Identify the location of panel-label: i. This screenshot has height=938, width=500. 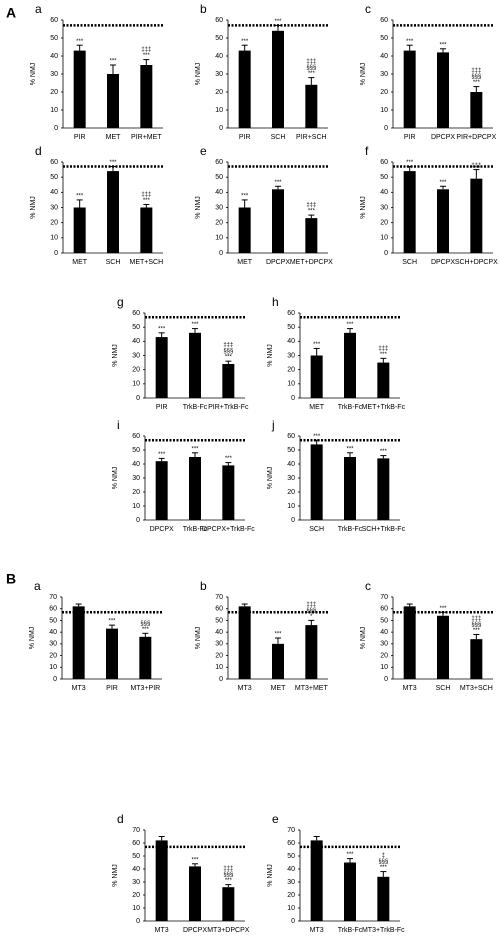
(118, 425).